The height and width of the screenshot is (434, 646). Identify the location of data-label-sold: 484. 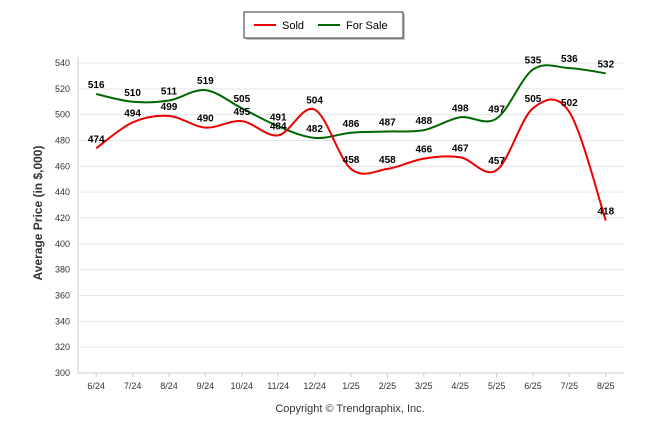
(278, 126).